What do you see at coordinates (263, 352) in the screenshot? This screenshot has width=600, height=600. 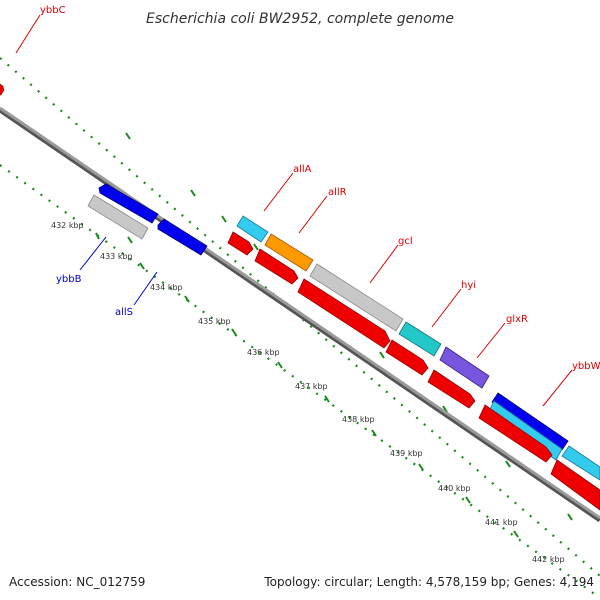 I see `tick-label: 436 kbp` at bounding box center [263, 352].